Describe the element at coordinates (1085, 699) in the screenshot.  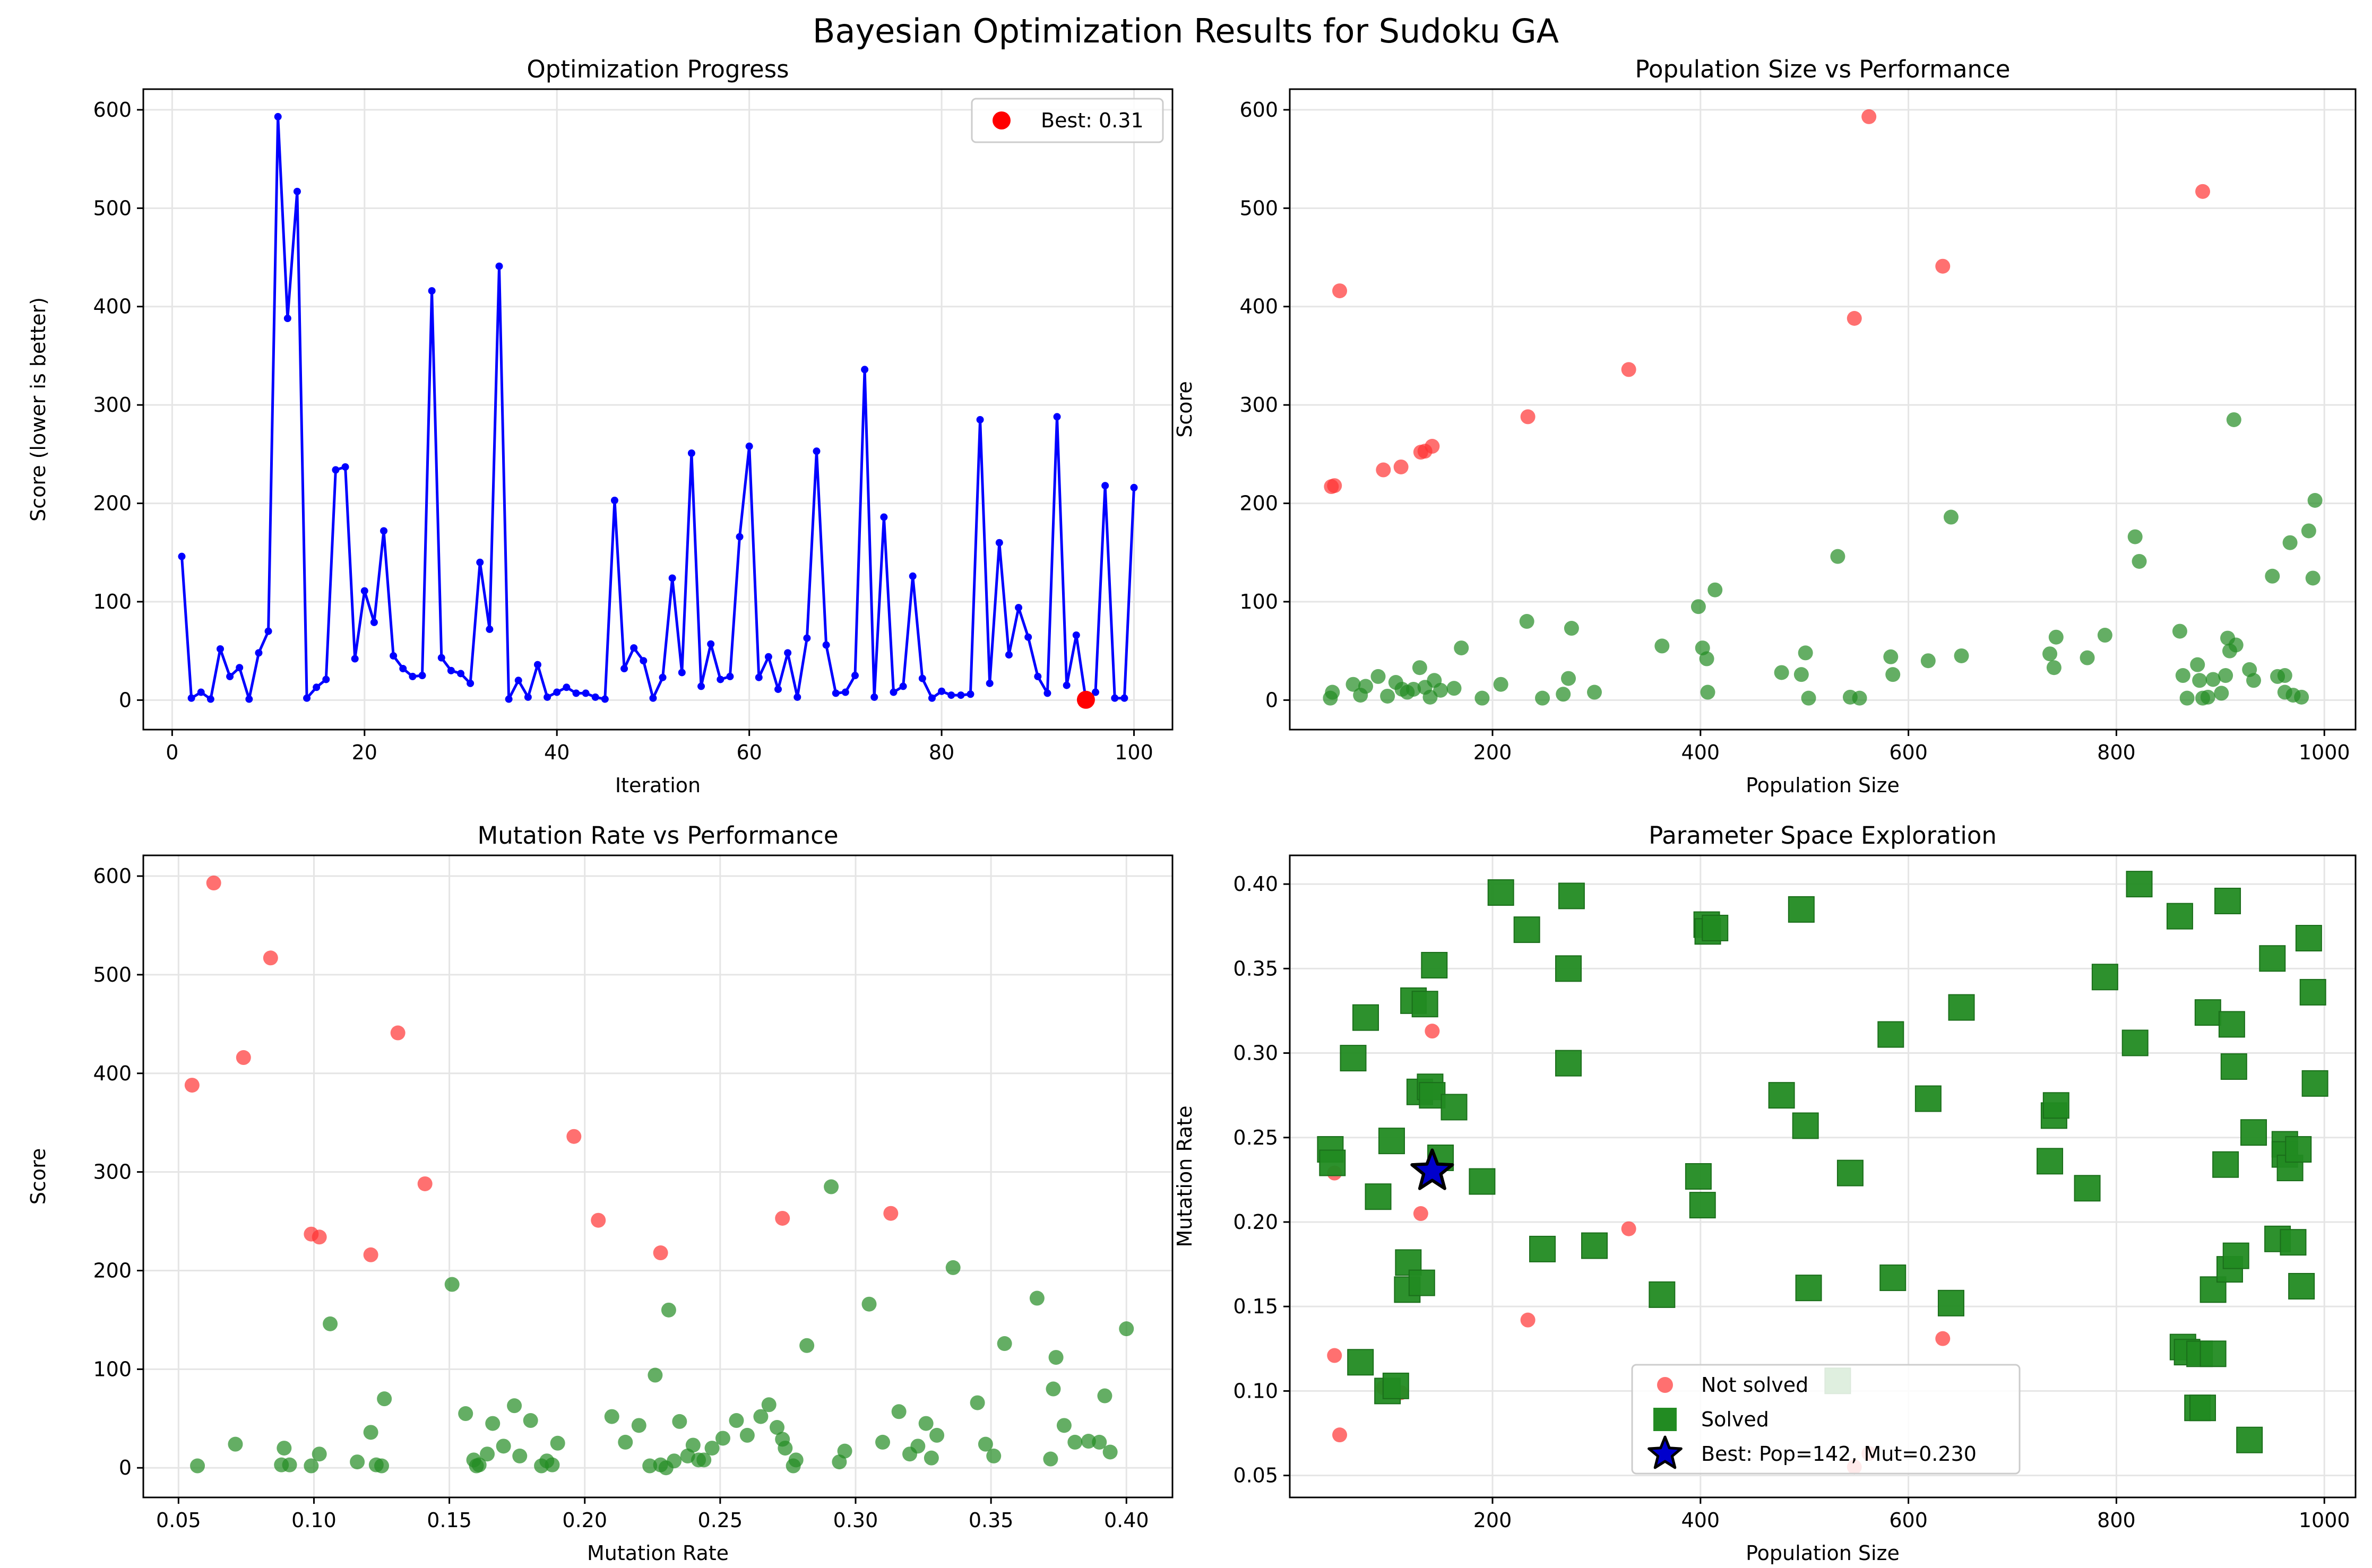
I see `best-point` at that location.